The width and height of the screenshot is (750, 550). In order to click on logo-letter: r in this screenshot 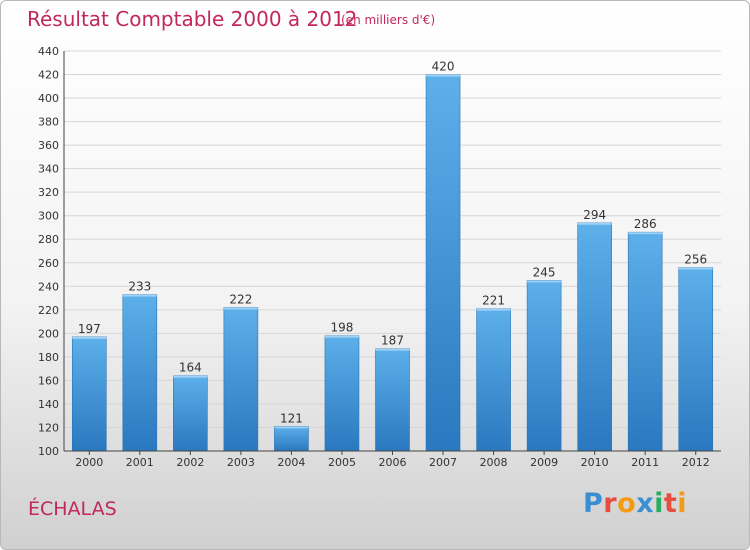, I will do `click(610, 503)`.